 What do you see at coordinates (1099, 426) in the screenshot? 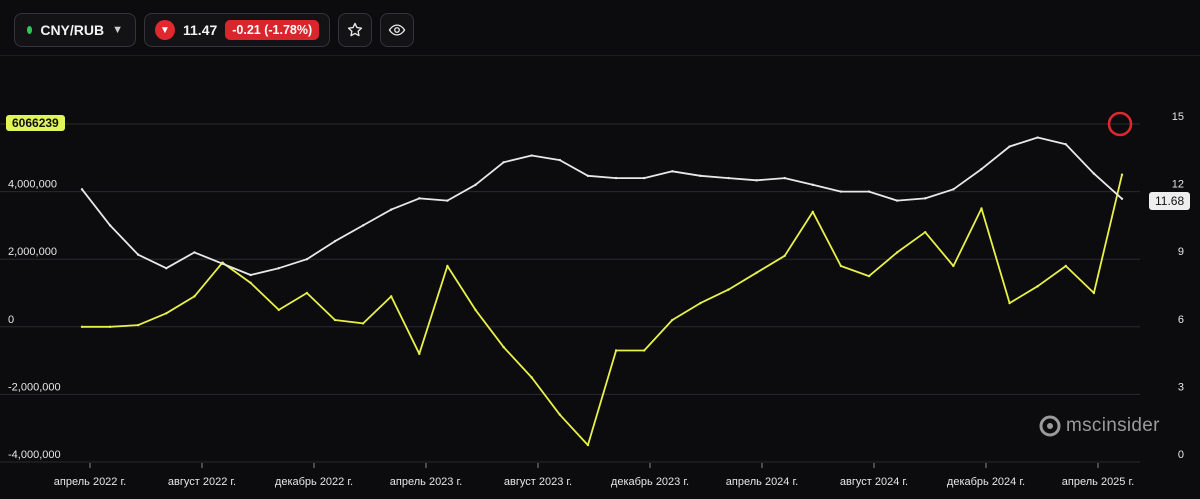
I see `watermark: mscinsider` at bounding box center [1099, 426].